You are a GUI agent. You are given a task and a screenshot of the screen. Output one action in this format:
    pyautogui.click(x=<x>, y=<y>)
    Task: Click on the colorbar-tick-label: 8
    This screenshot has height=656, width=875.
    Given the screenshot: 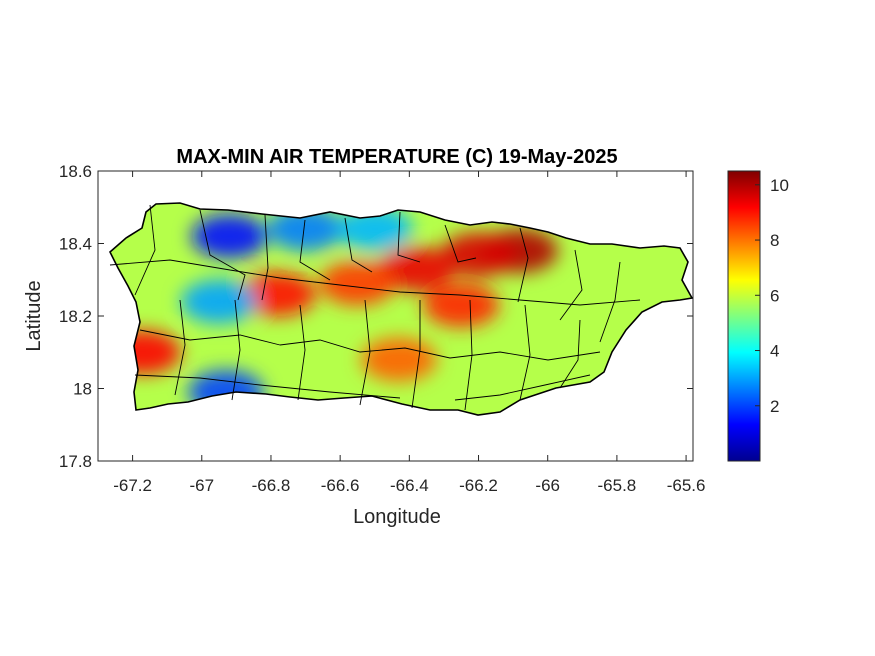 What is the action you would take?
    pyautogui.click(x=774, y=240)
    